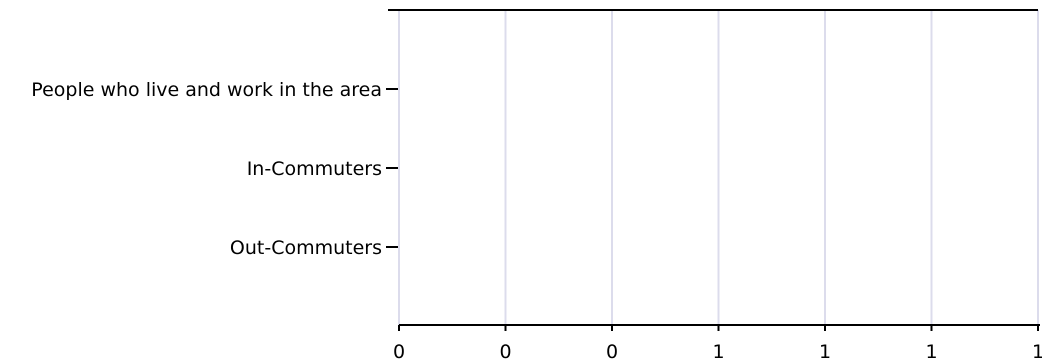 This screenshot has width=1042, height=360. Describe the element at coordinates (306, 248) in the screenshot. I see `y-tick-label: Out-Commuters` at that location.